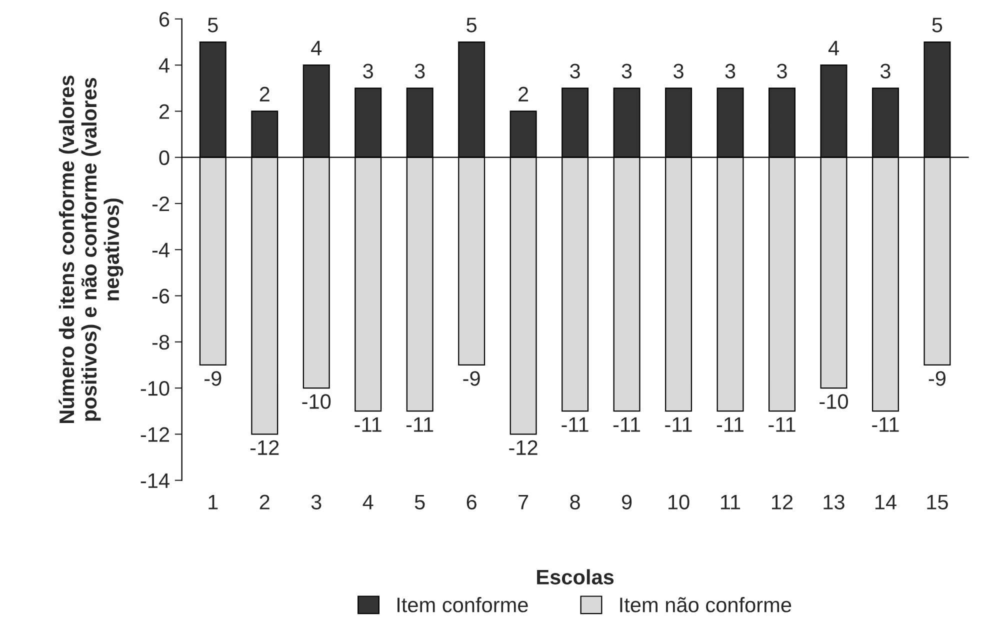 The height and width of the screenshot is (632, 983). I want to click on y-tick-label: -8, so click(161, 342).